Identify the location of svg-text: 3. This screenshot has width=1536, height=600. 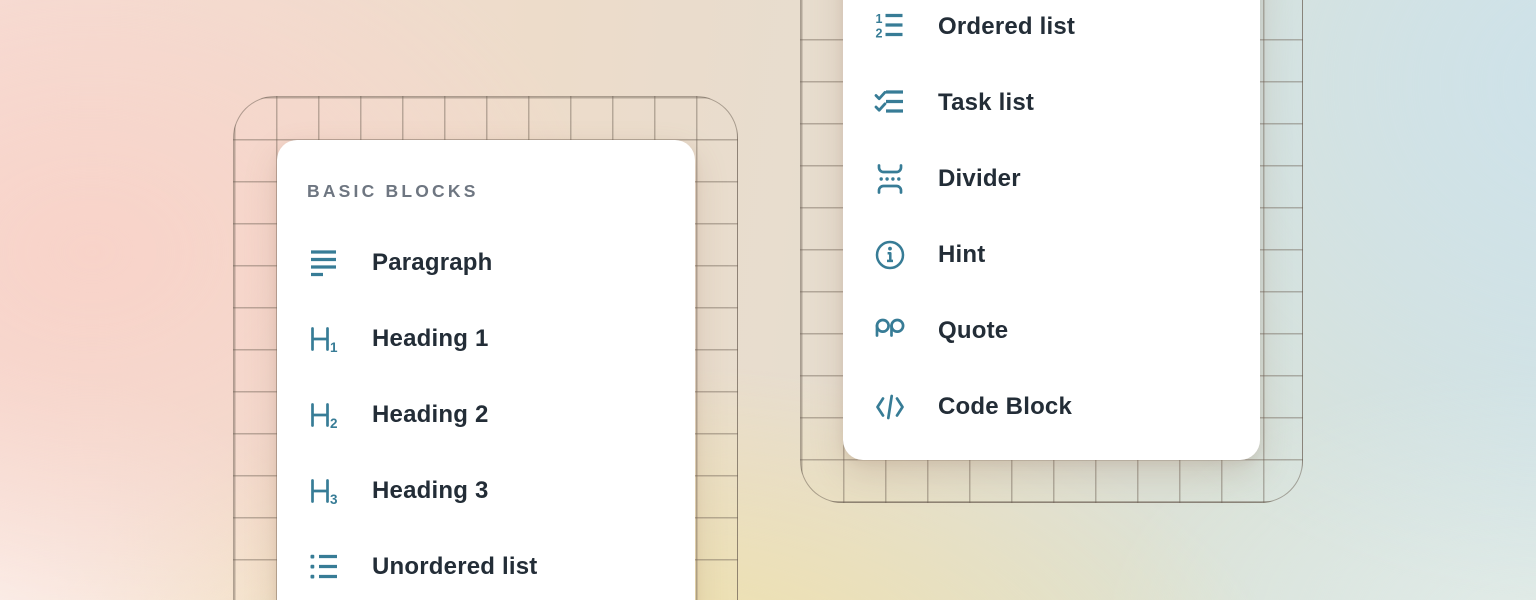
(334, 499).